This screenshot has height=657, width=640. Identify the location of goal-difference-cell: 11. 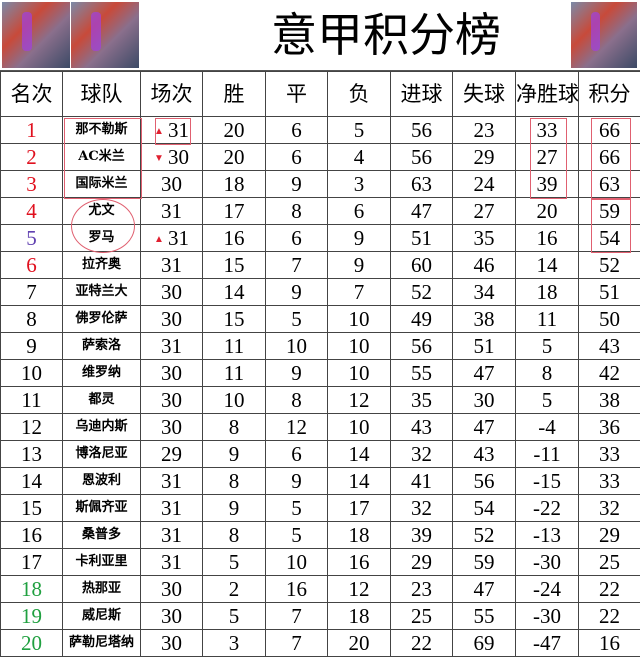
(547, 319).